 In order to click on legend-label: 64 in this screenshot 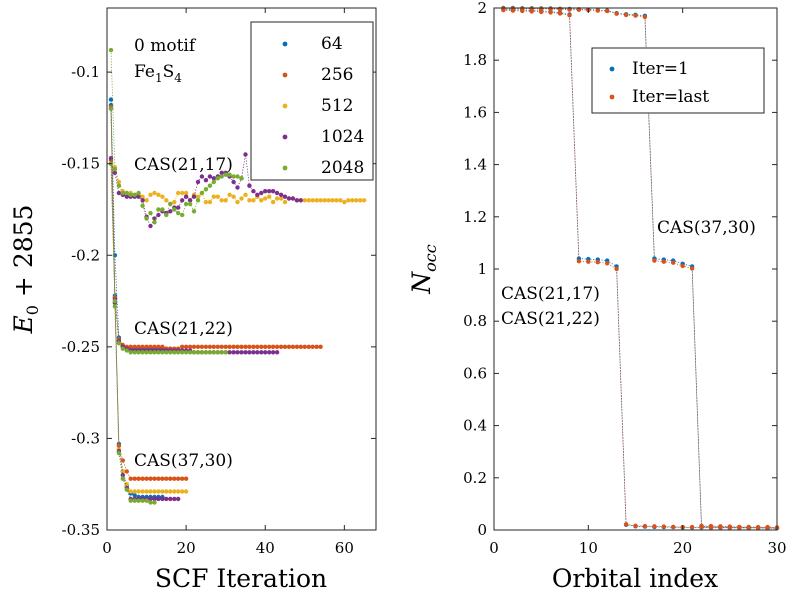, I will do `click(332, 44)`.